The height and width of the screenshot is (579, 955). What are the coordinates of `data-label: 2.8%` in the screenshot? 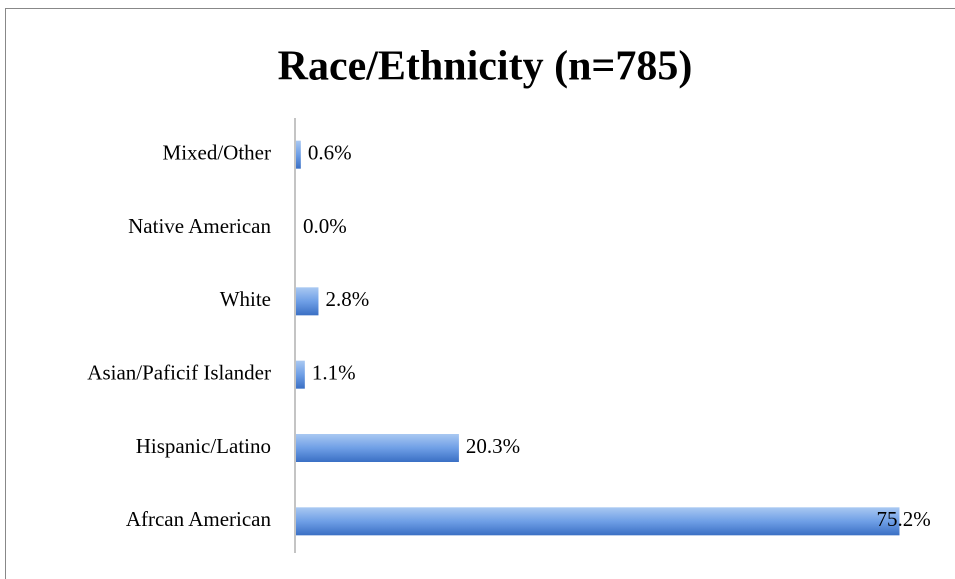 It's located at (347, 299).